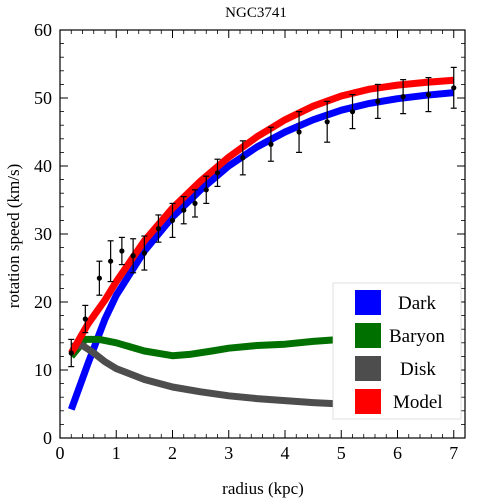  I want to click on y-tick-label: 10, so click(43, 370).